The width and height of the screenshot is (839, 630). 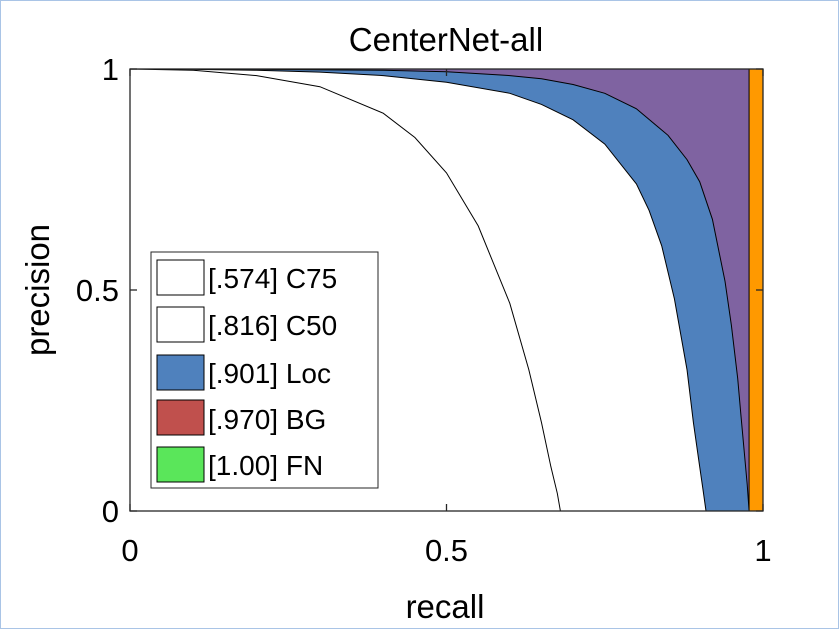 I want to click on legend-item-loc: [.901] Loc, so click(x=243, y=372).